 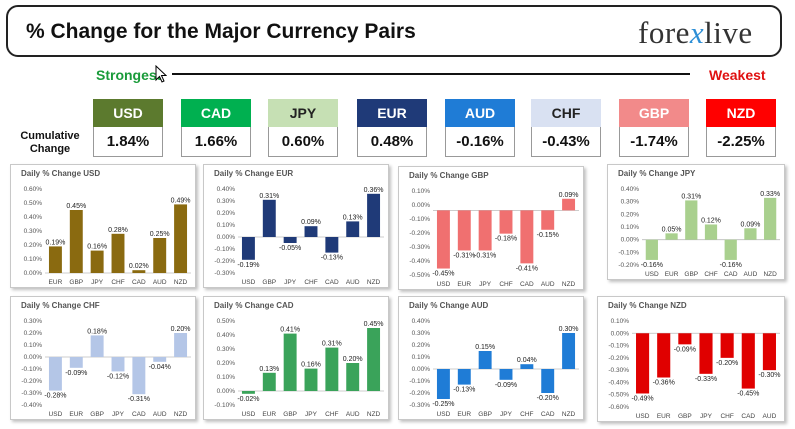 What do you see at coordinates (254, 305) in the screenshot?
I see `chart-title: Daily % Change CAD` at bounding box center [254, 305].